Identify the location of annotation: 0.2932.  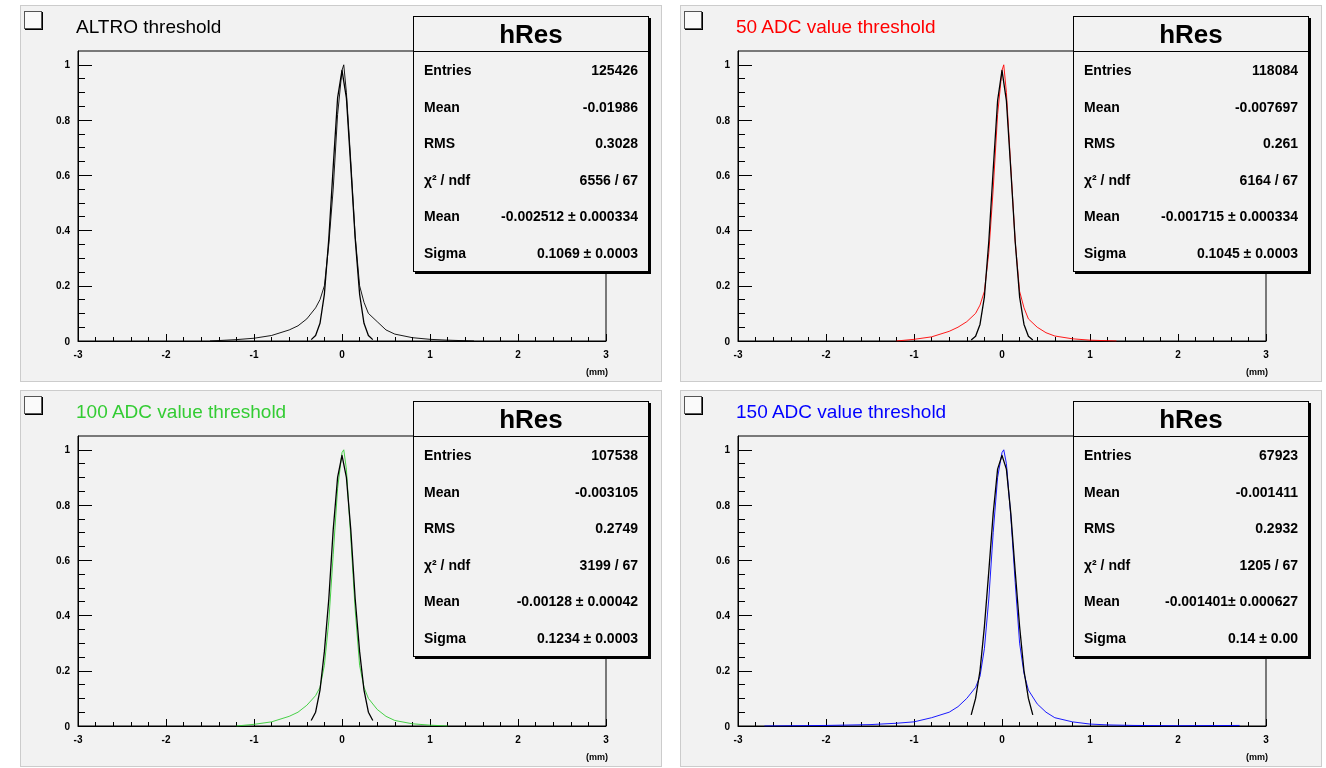
(1276, 528).